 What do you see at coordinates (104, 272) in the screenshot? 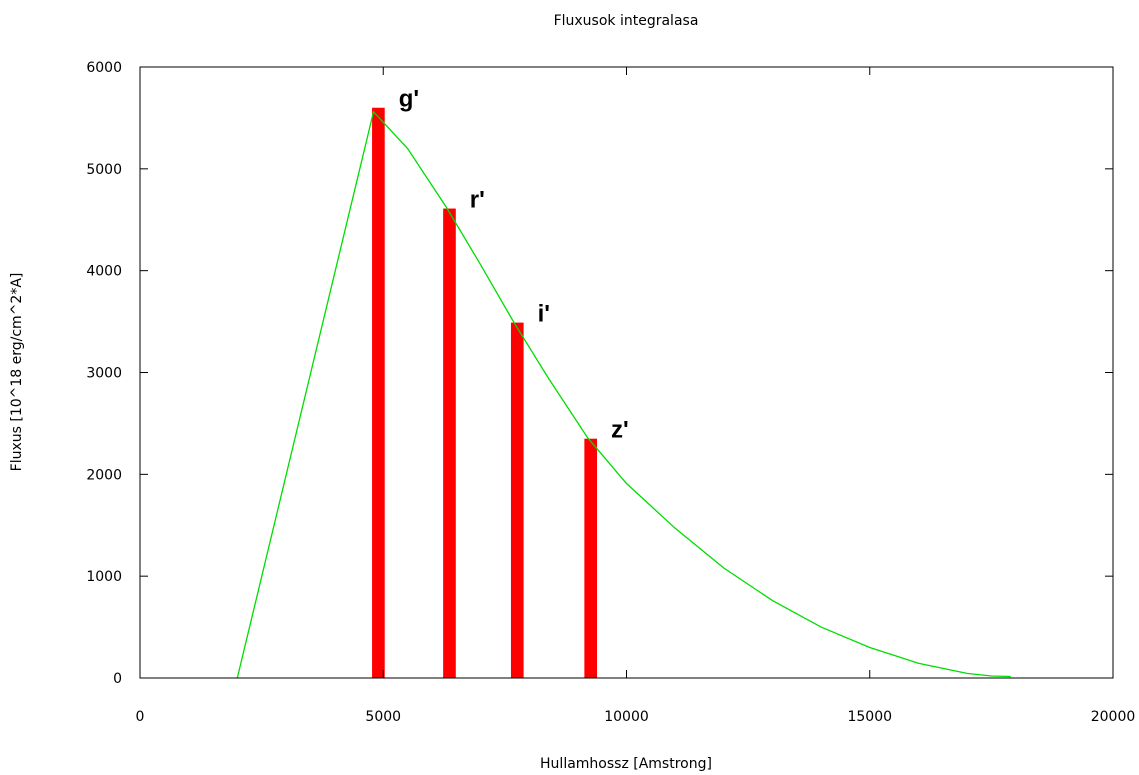
I see `y-tick-label: 4000` at bounding box center [104, 272].